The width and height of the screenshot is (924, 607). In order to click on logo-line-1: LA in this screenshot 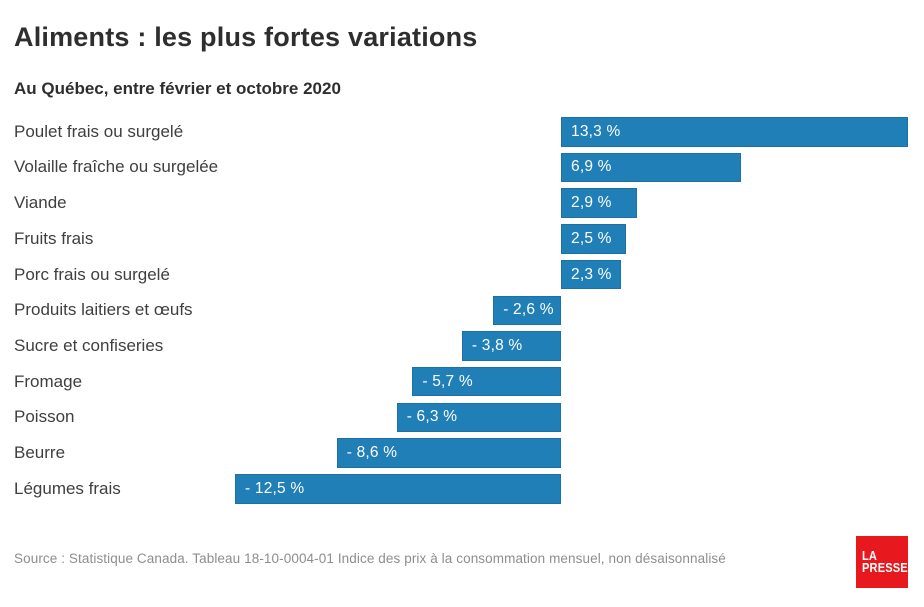, I will do `click(870, 555)`.